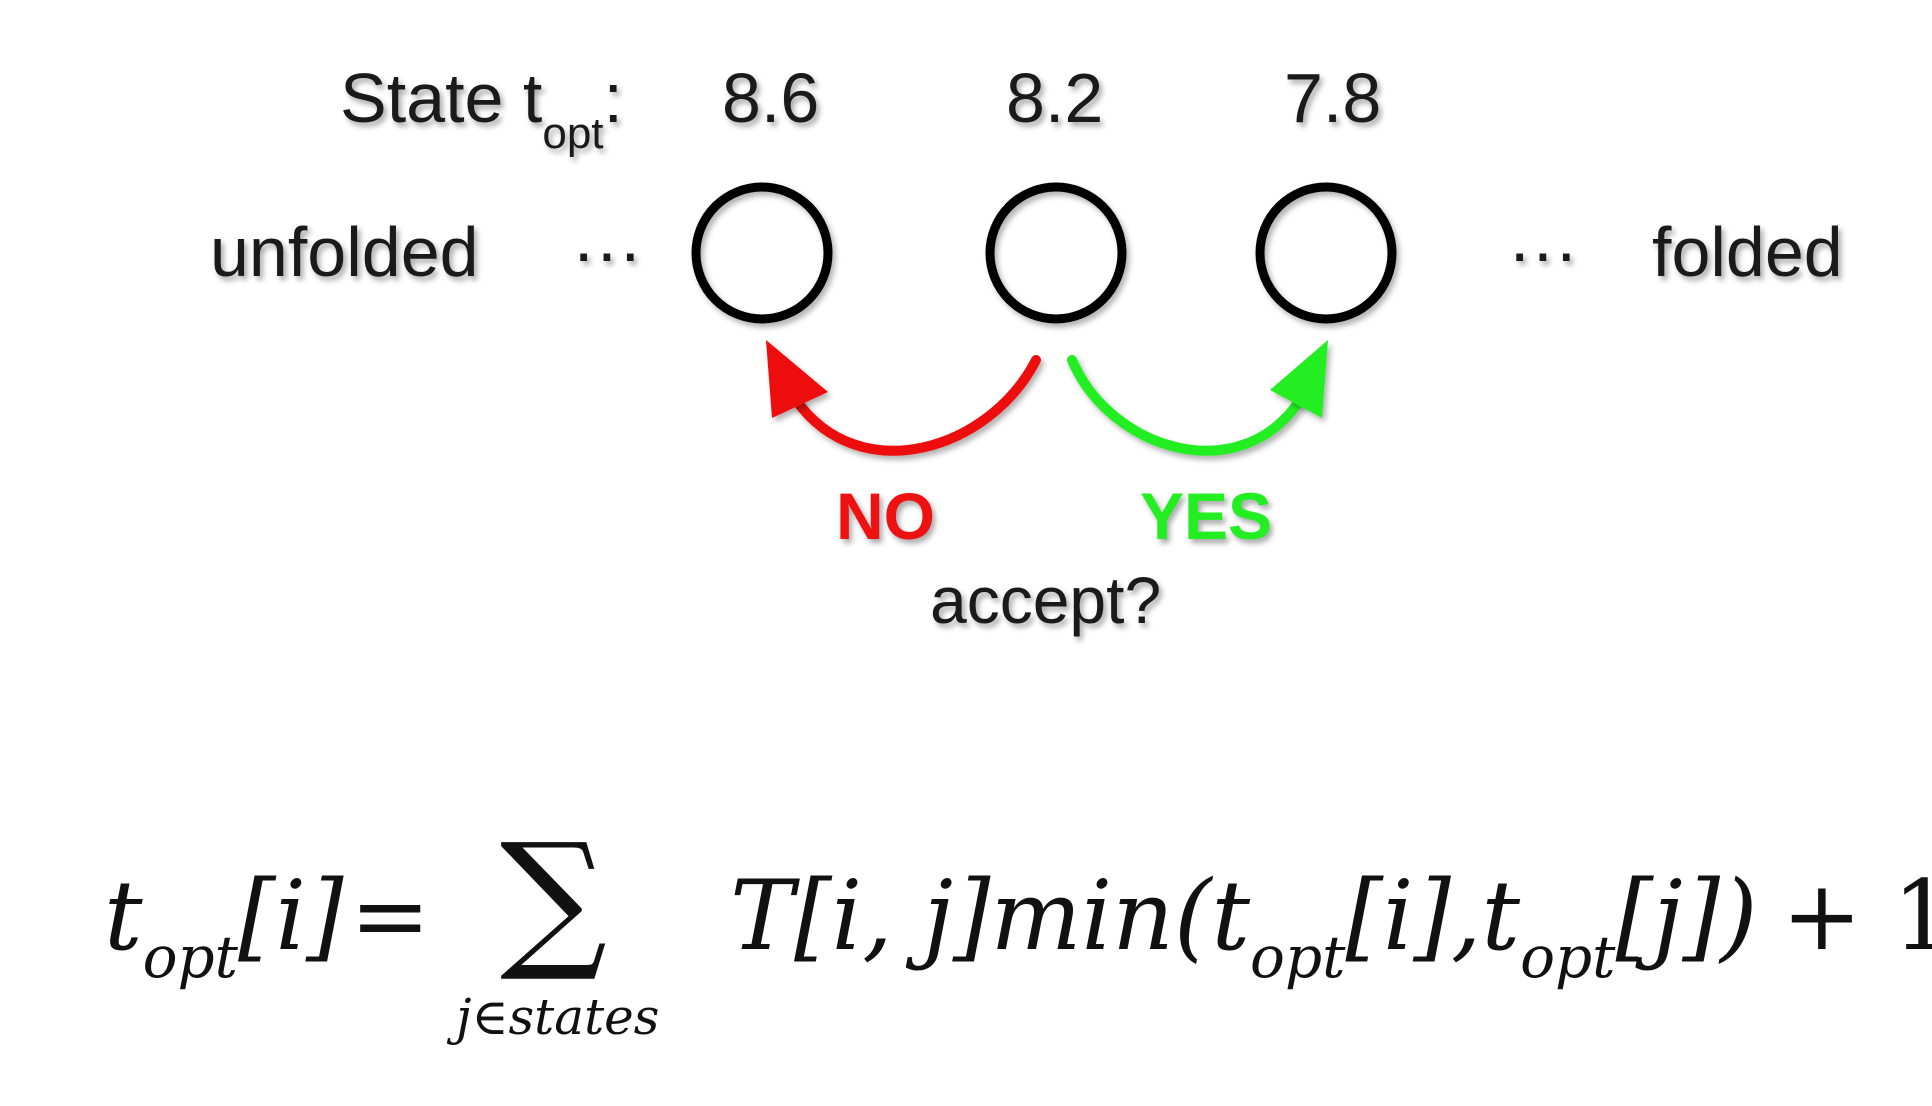 The height and width of the screenshot is (1106, 1932). What do you see at coordinates (441, 98) in the screenshot?
I see `state-label-text: State t` at bounding box center [441, 98].